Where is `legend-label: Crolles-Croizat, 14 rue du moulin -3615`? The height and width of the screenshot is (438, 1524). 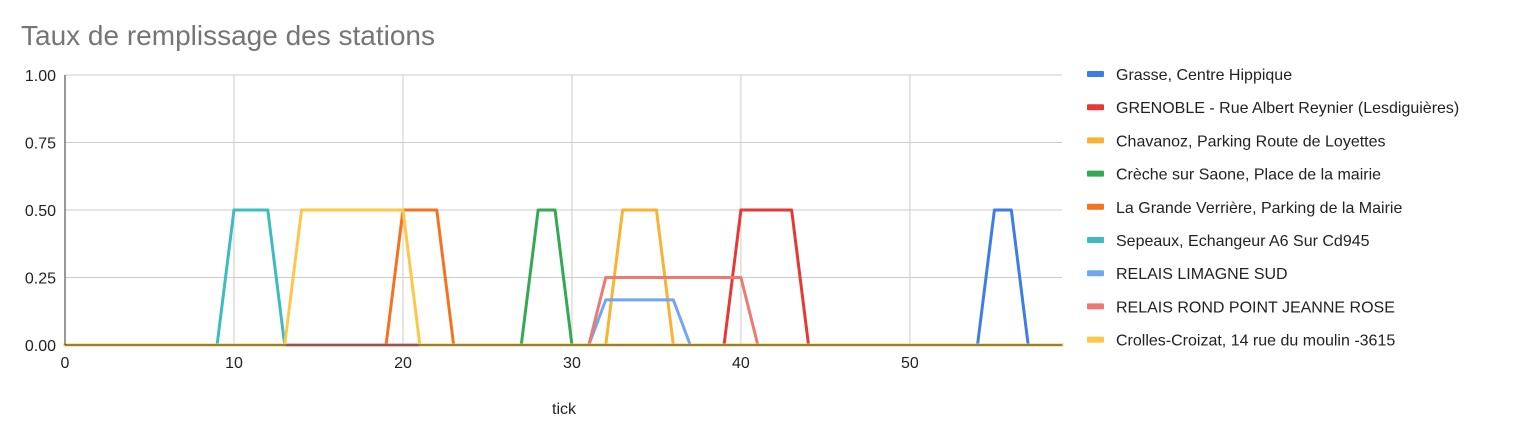 legend-label: Crolles-Croizat, 14 rue du moulin -3615 is located at coordinates (1255, 341).